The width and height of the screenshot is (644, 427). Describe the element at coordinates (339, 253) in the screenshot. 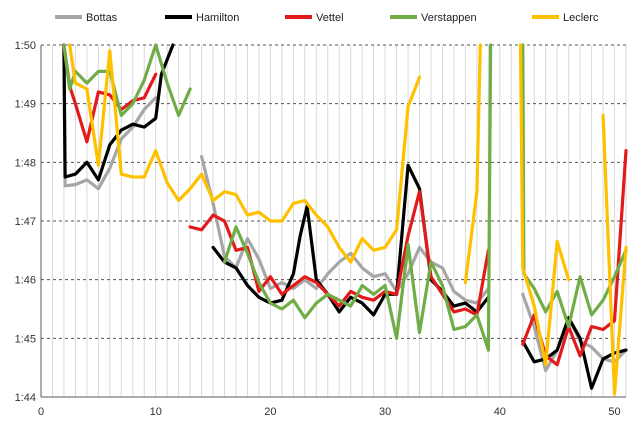

I see `series-line-vettel` at that location.